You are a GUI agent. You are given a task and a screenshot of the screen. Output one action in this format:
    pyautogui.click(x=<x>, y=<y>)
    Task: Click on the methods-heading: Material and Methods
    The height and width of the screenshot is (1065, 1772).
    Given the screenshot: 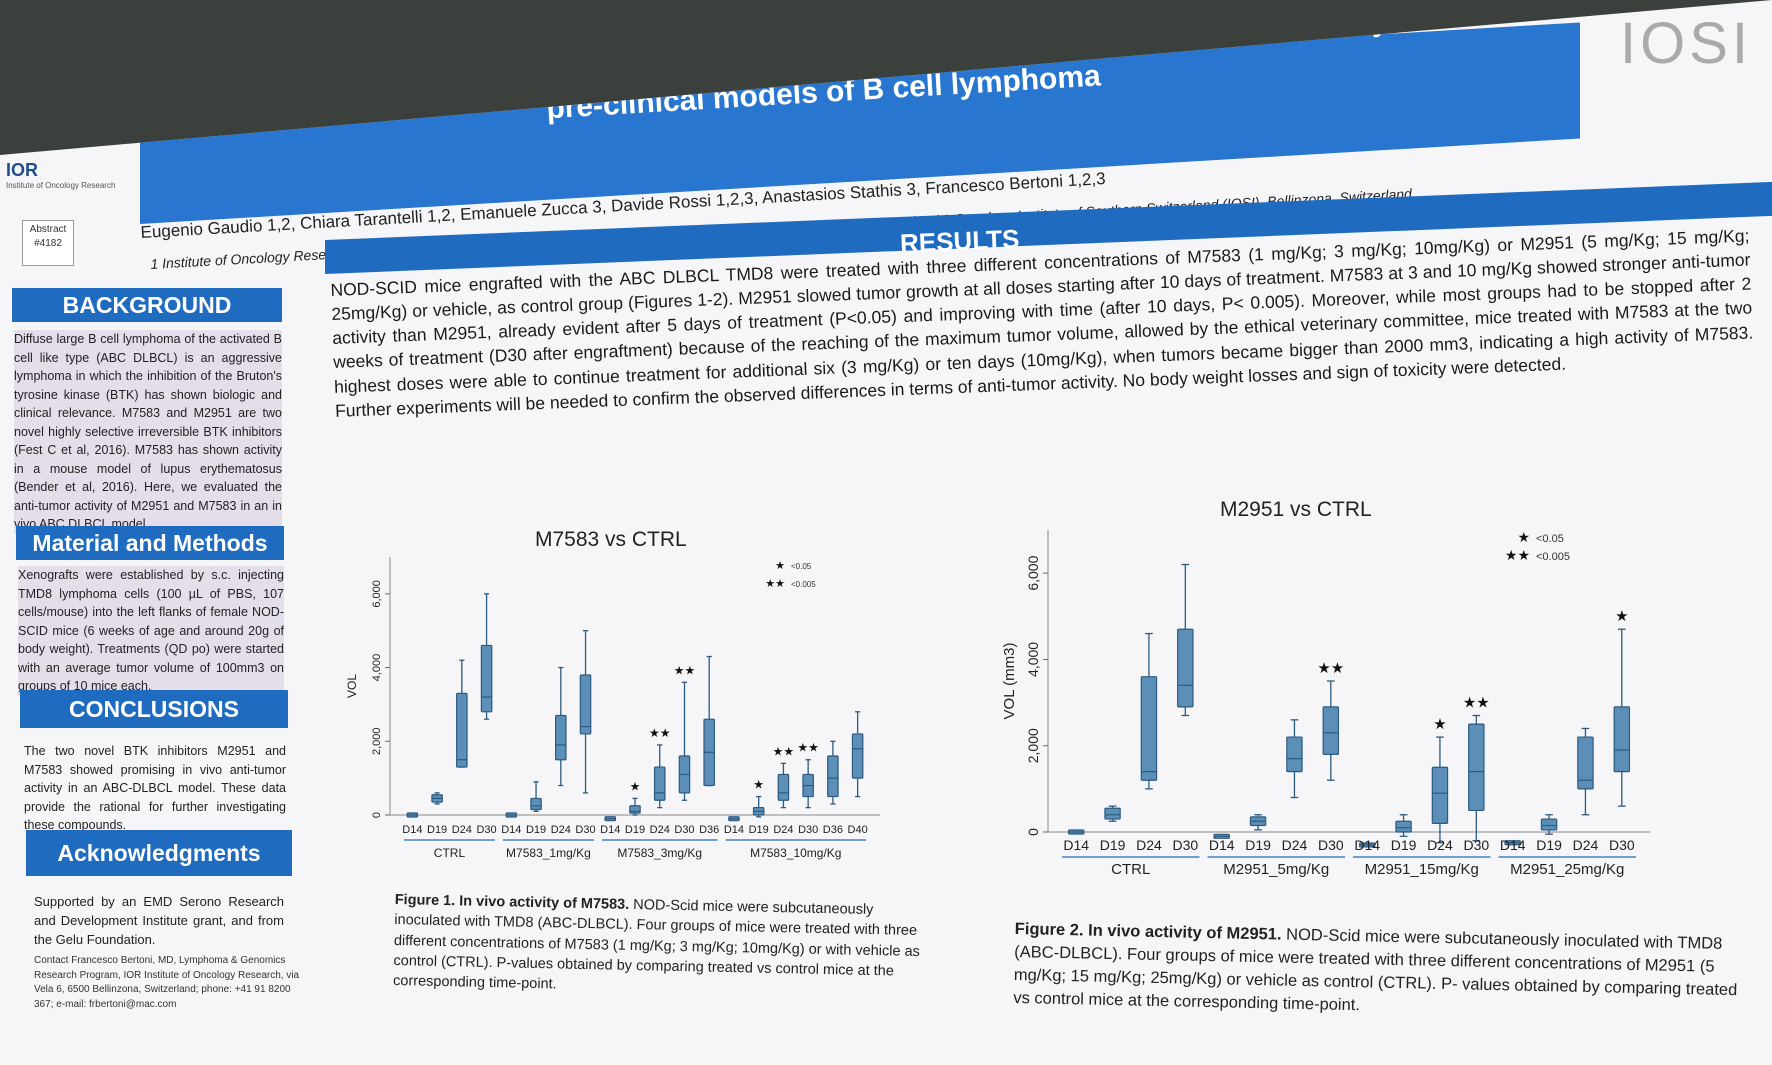 What is the action you would take?
    pyautogui.click(x=150, y=543)
    